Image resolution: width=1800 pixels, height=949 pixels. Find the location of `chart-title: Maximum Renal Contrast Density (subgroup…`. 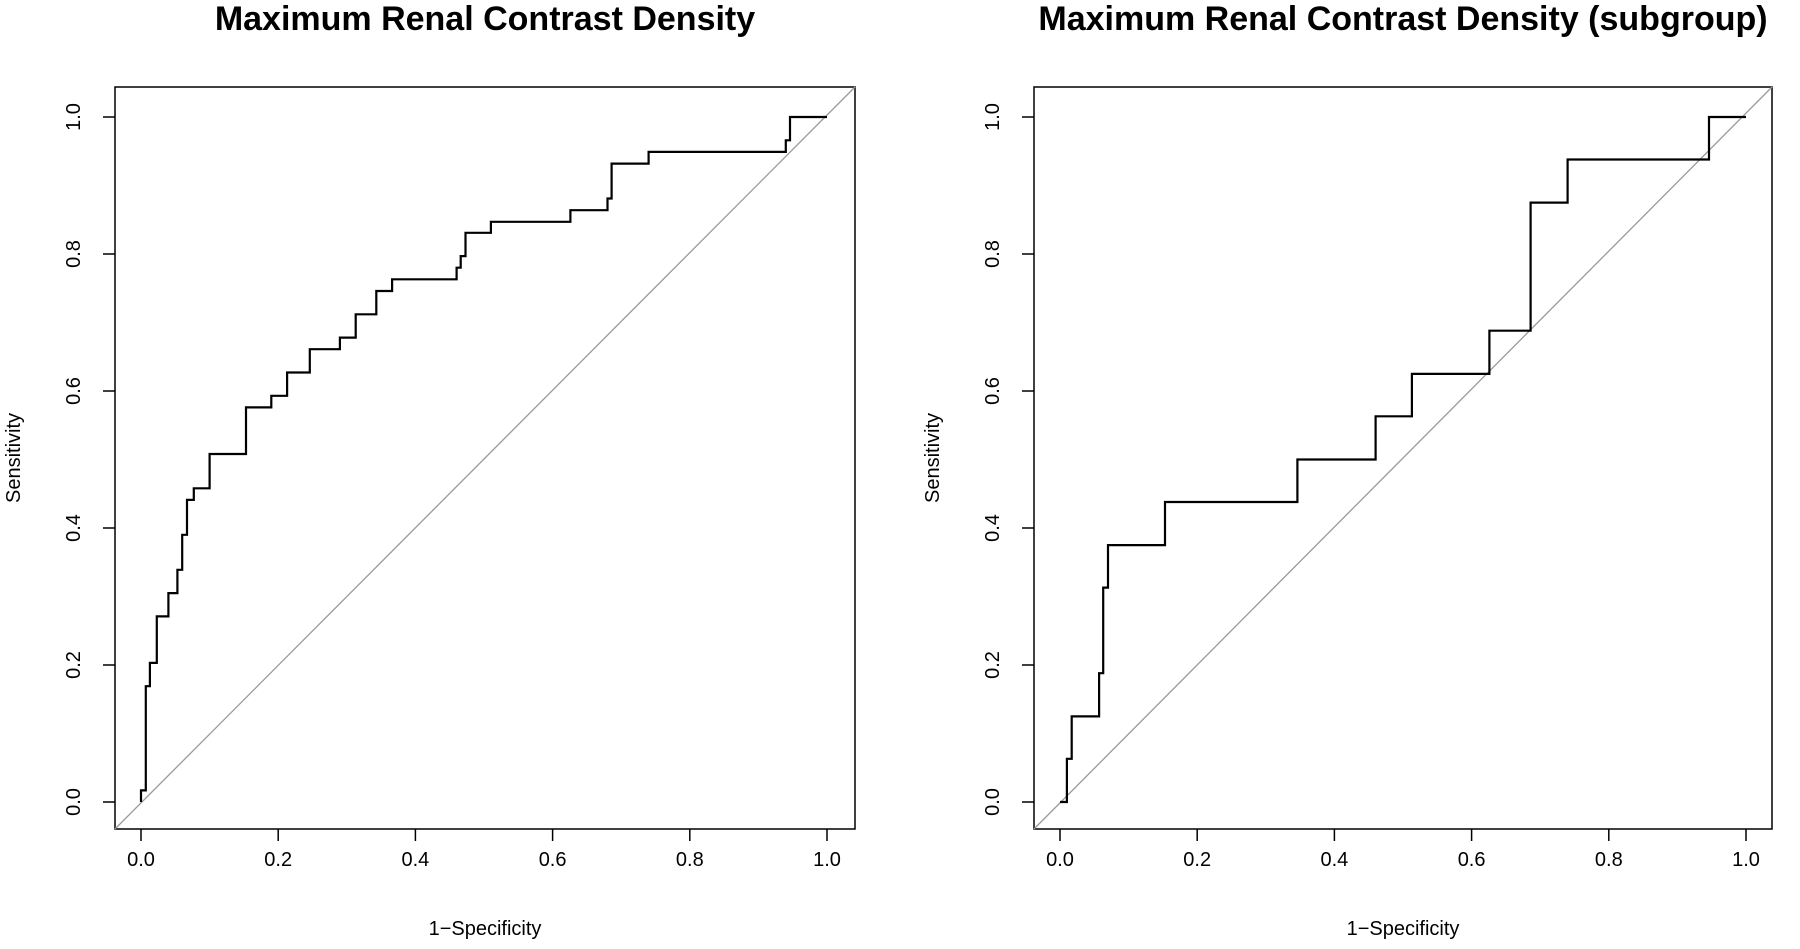

chart-title: Maximum Renal Contrast Density (subgroup… is located at coordinates (1402, 19).